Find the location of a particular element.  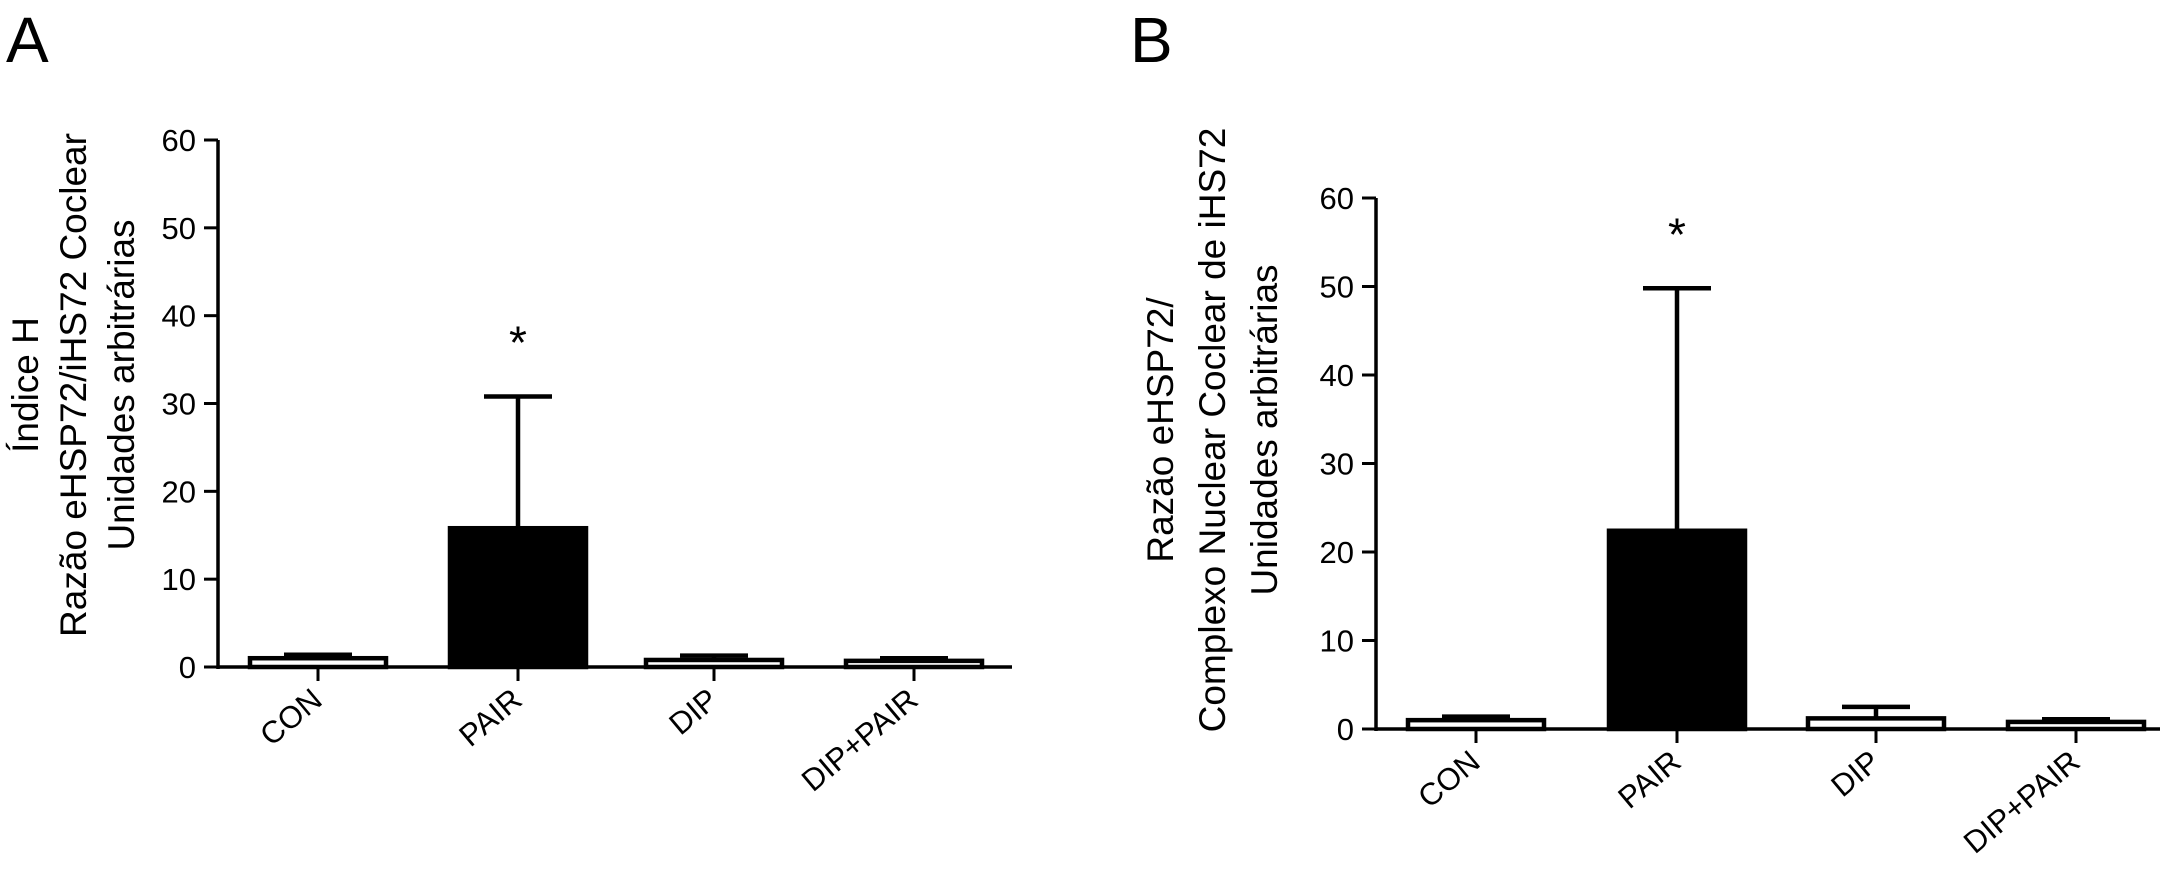

y-tick-label-a: 0 is located at coordinates (187, 667).